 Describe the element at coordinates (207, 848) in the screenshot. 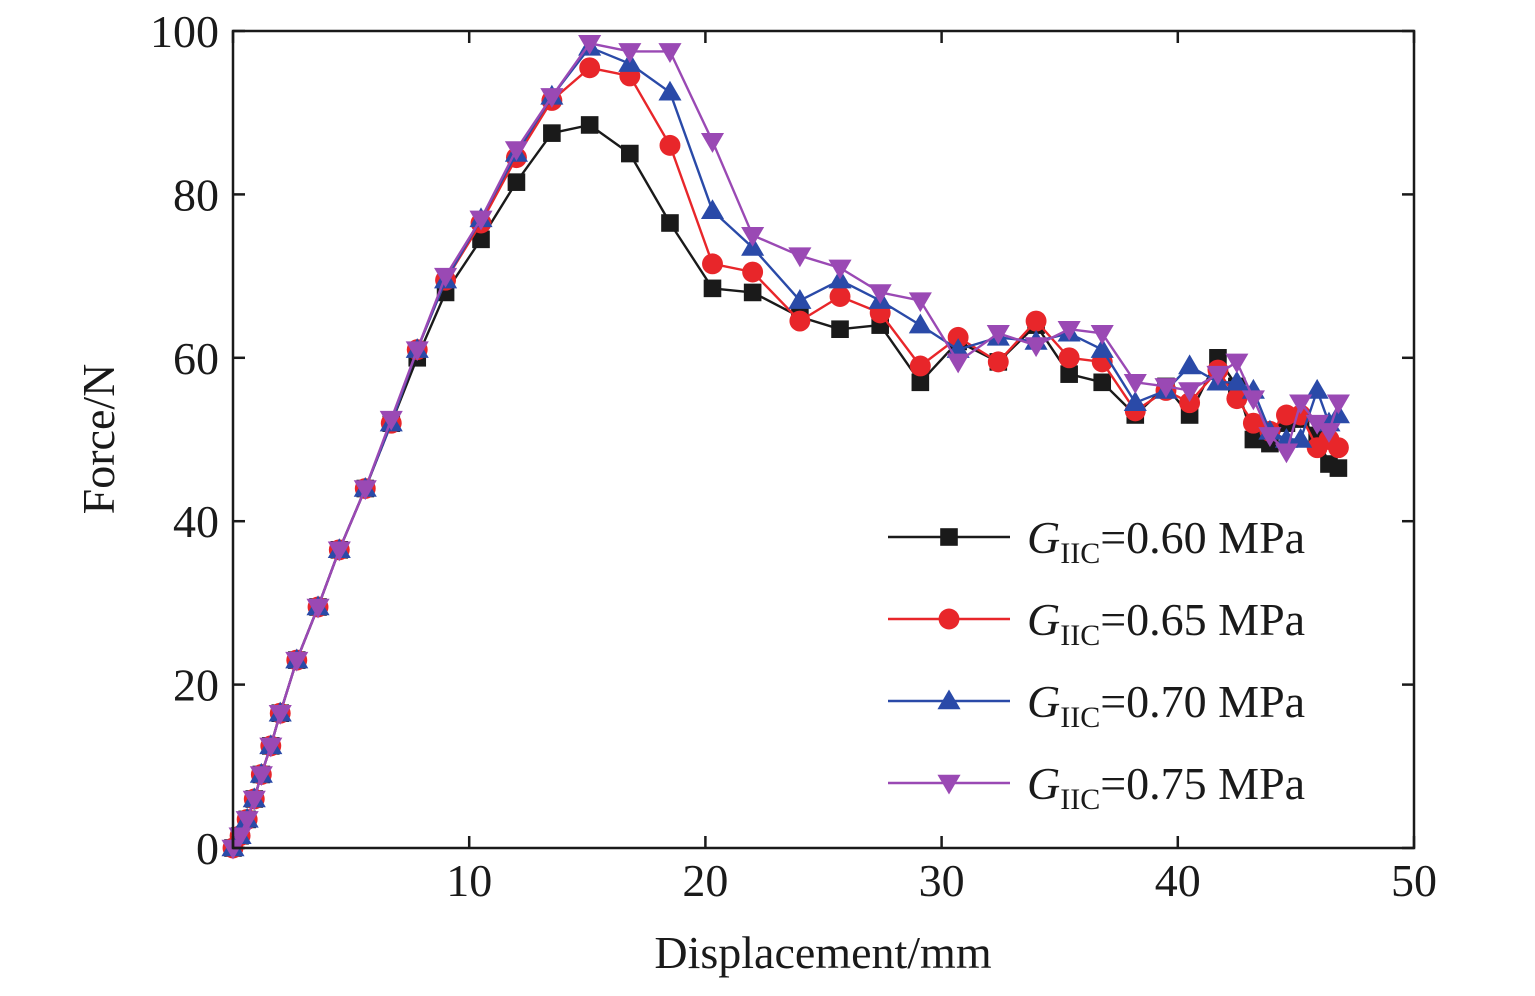

I see `y-tick-label: 0` at that location.